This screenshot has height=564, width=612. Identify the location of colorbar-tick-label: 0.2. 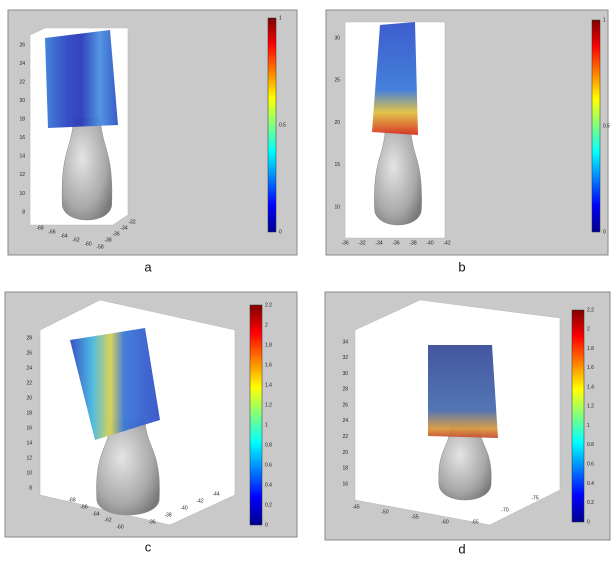
(590, 503).